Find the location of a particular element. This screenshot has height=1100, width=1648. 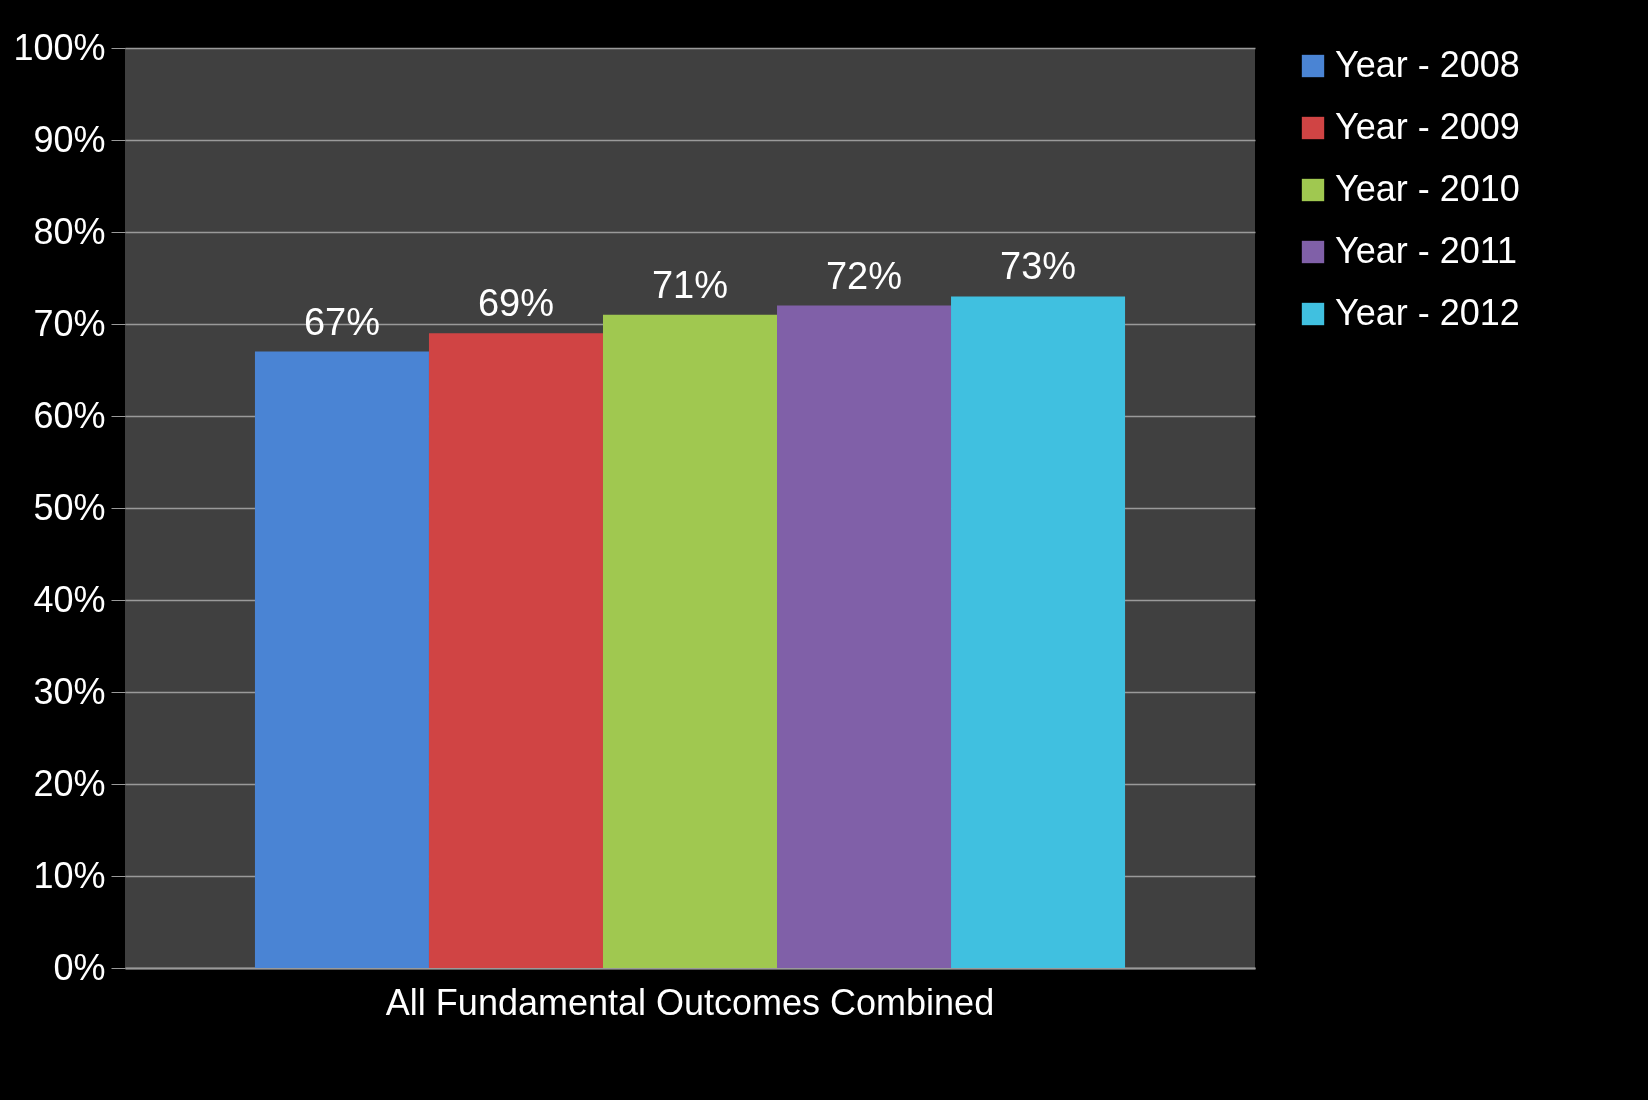

data-label: 71% is located at coordinates (690, 284).